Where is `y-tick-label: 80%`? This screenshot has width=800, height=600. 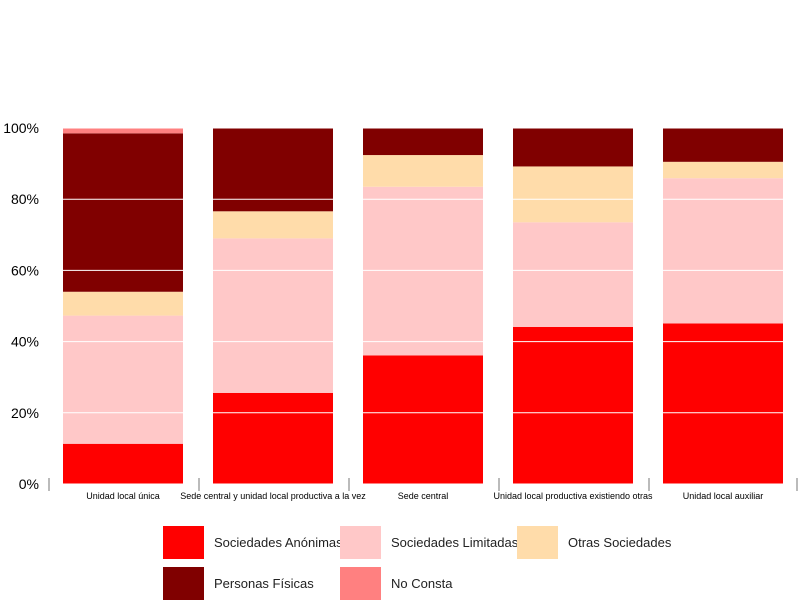 y-tick-label: 80% is located at coordinates (25, 199).